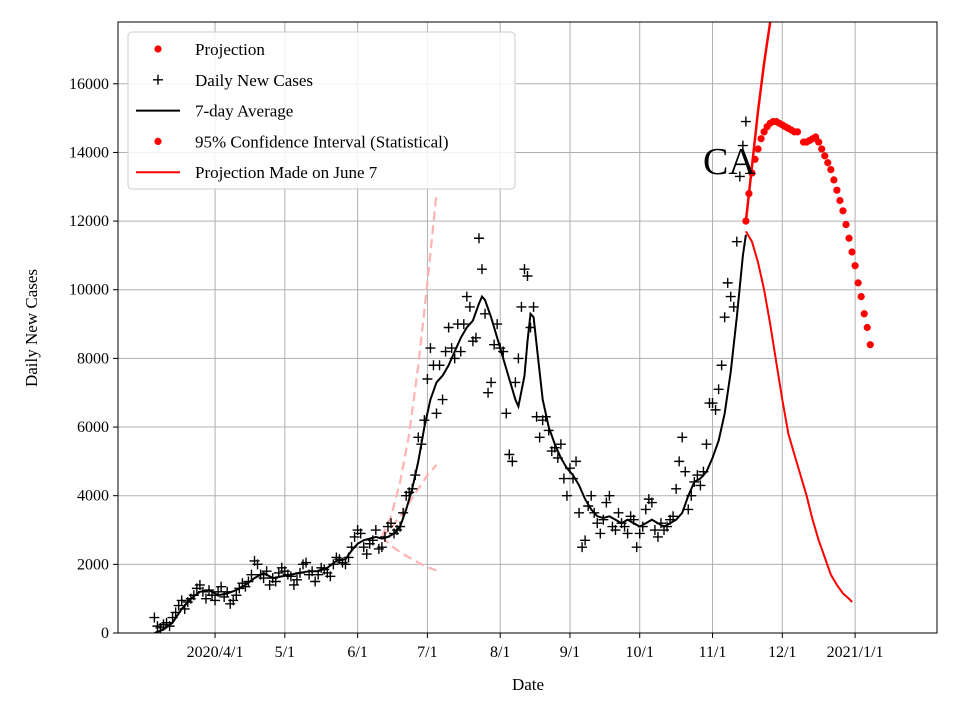 The height and width of the screenshot is (720, 960). I want to click on x-tick-label: 7/1, so click(427, 652).